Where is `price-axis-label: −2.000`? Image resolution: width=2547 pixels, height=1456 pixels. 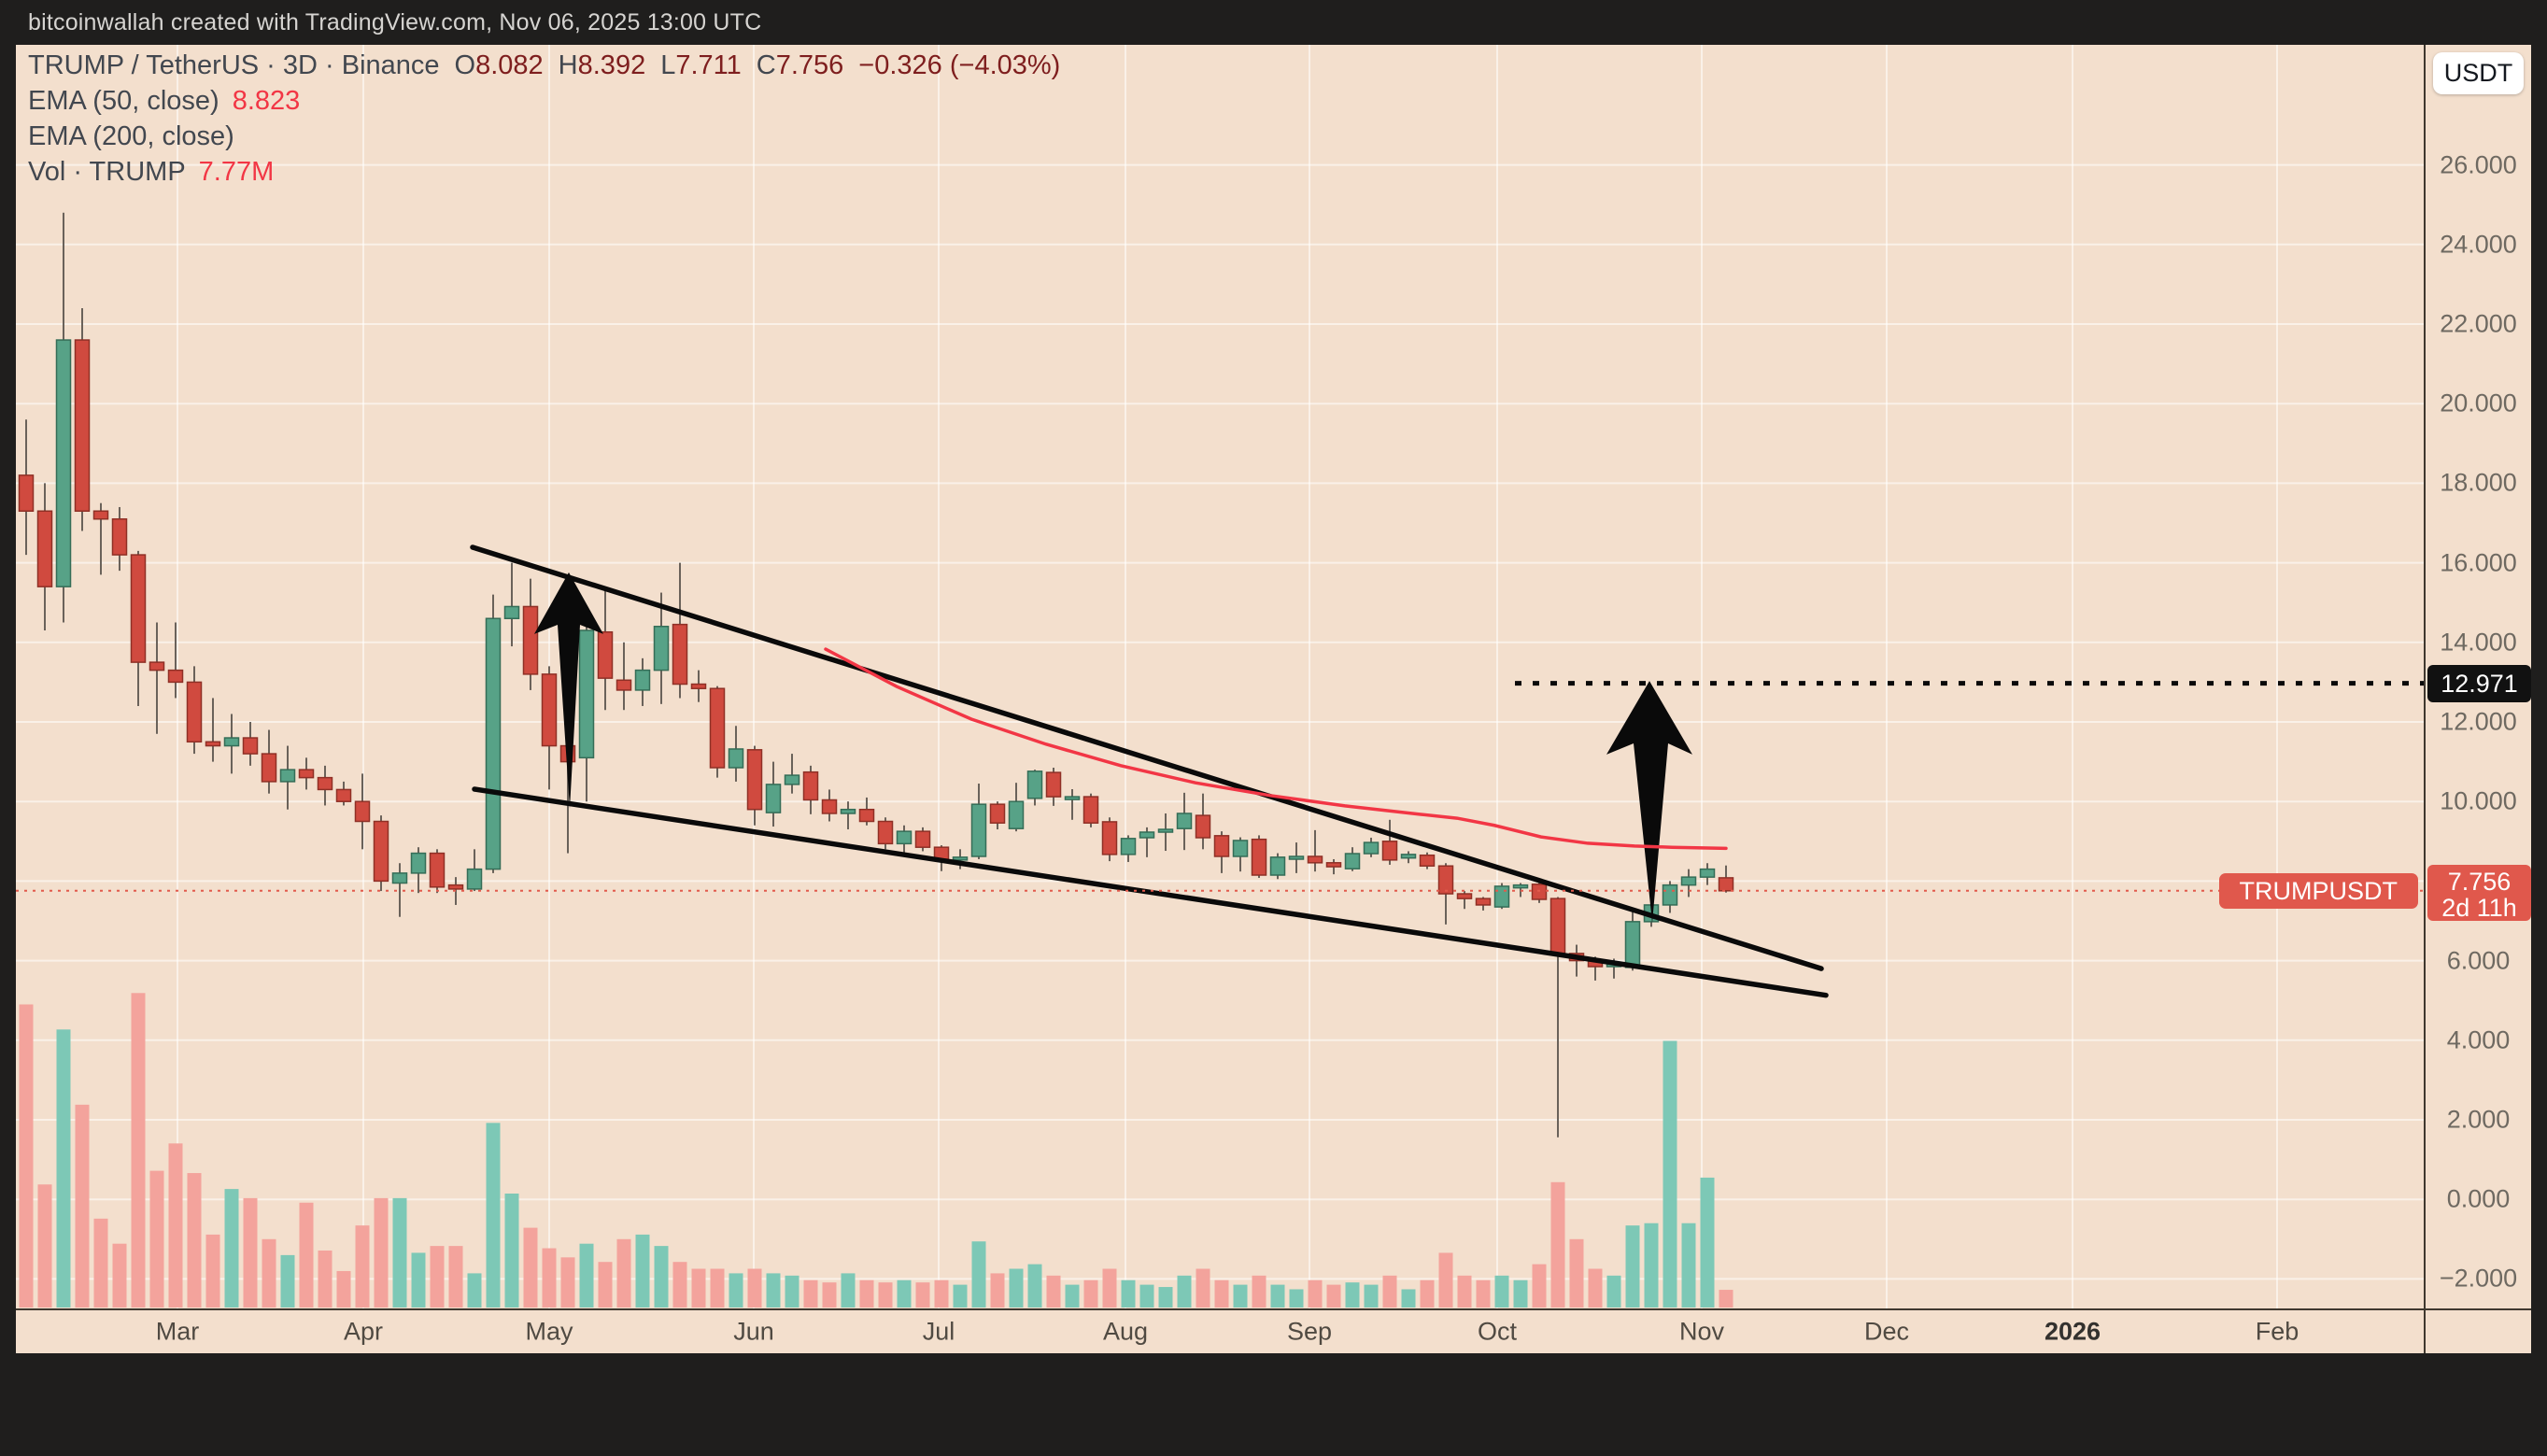 price-axis-label: −2.000 is located at coordinates (2478, 1278).